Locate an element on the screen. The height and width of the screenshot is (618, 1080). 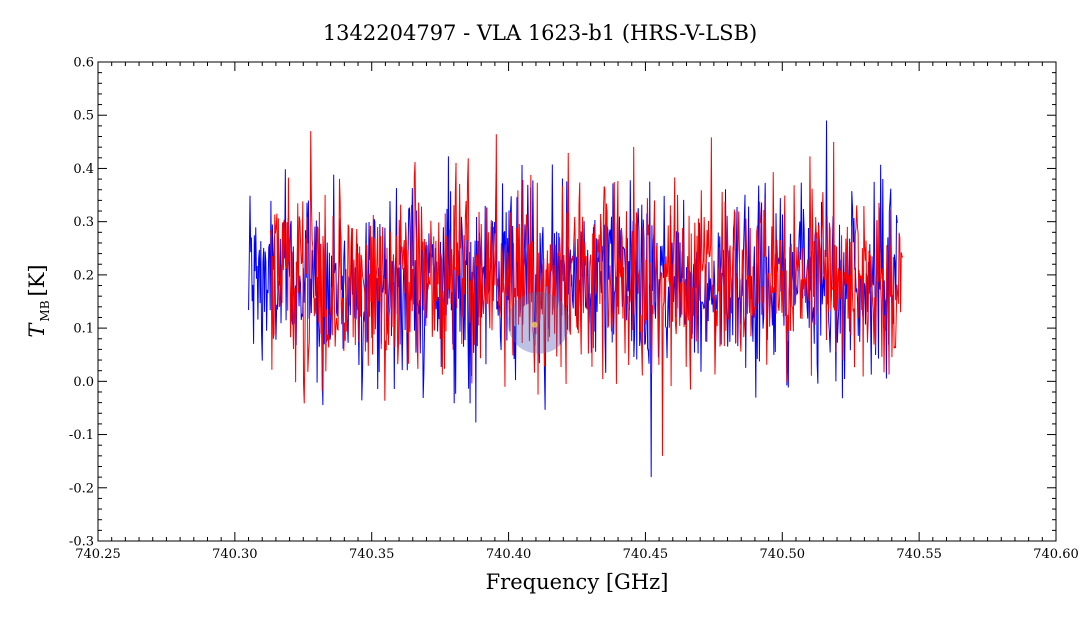
x-tick-label: 740.40 is located at coordinates (509, 554).